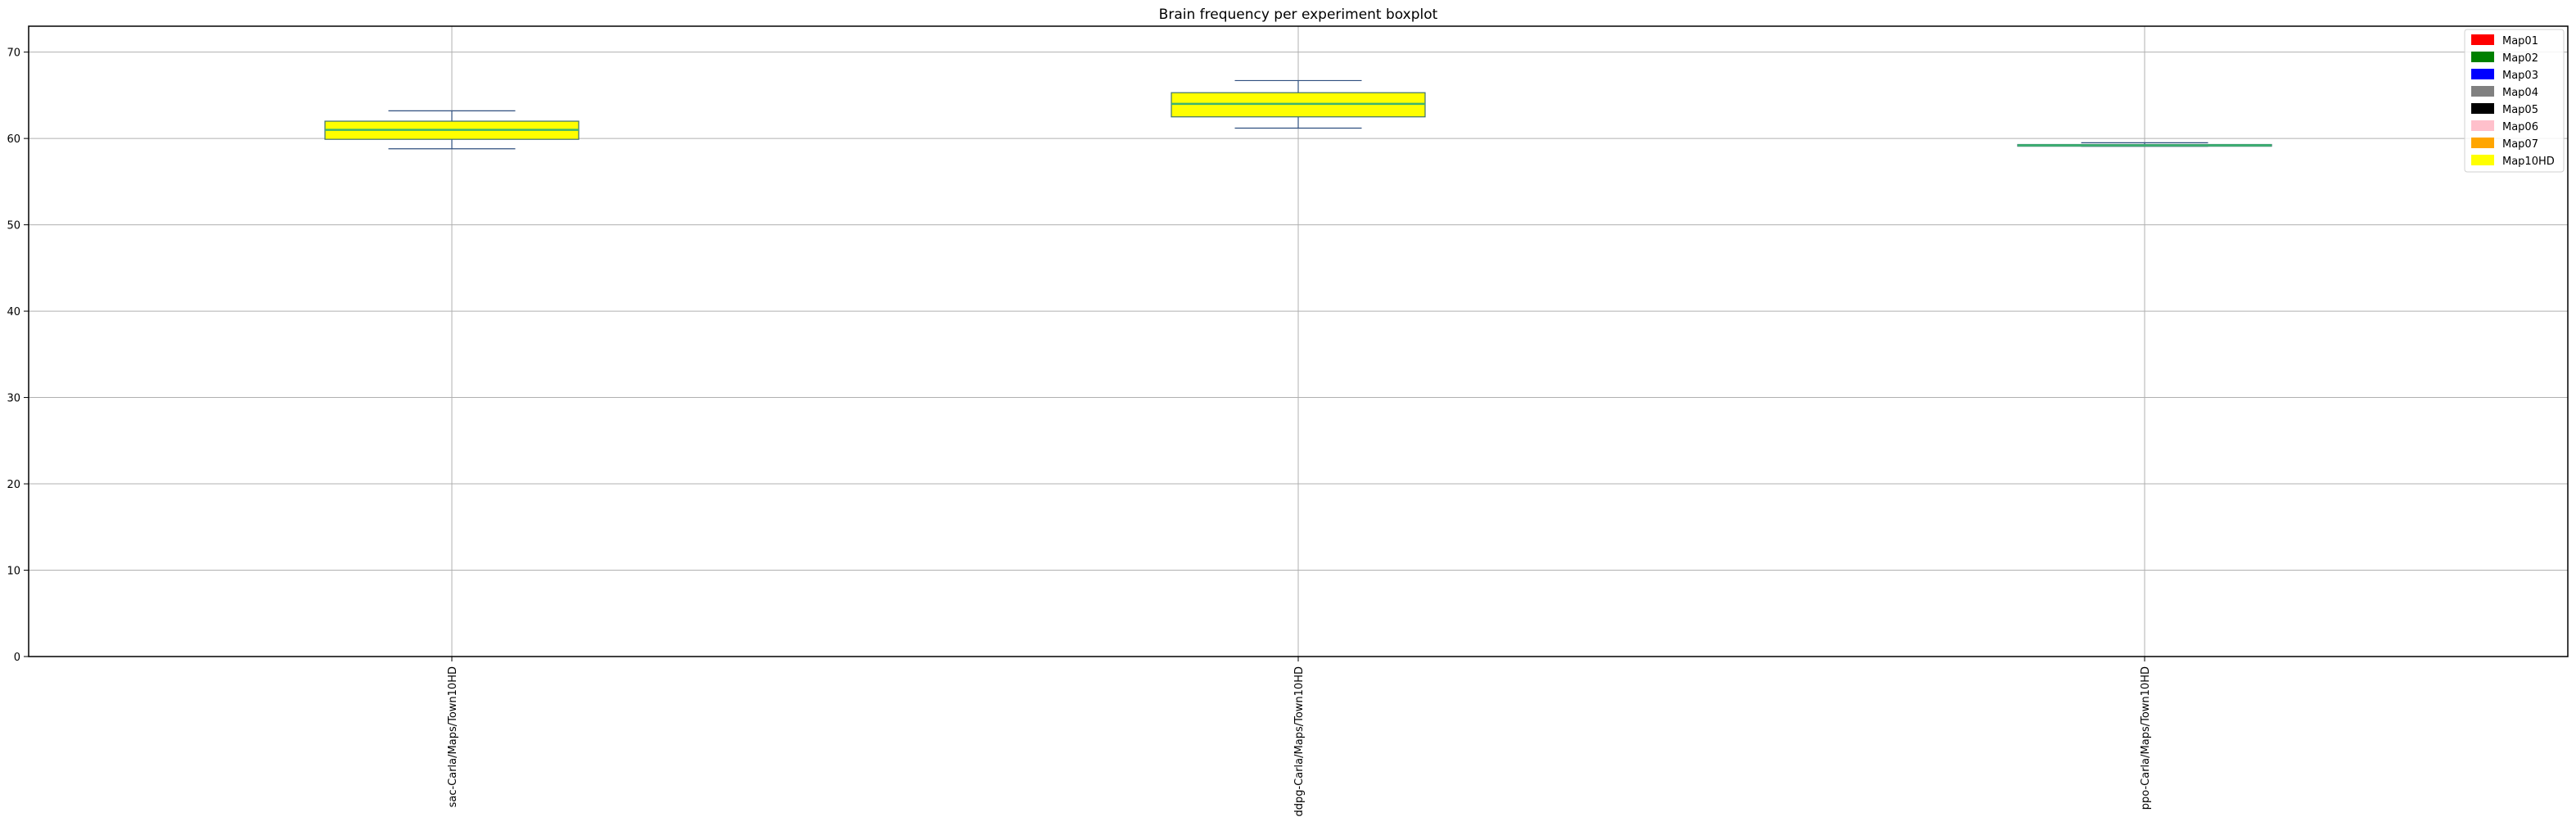 The image size is (2576, 835). I want to click on y-tick-label: 60, so click(13, 139).